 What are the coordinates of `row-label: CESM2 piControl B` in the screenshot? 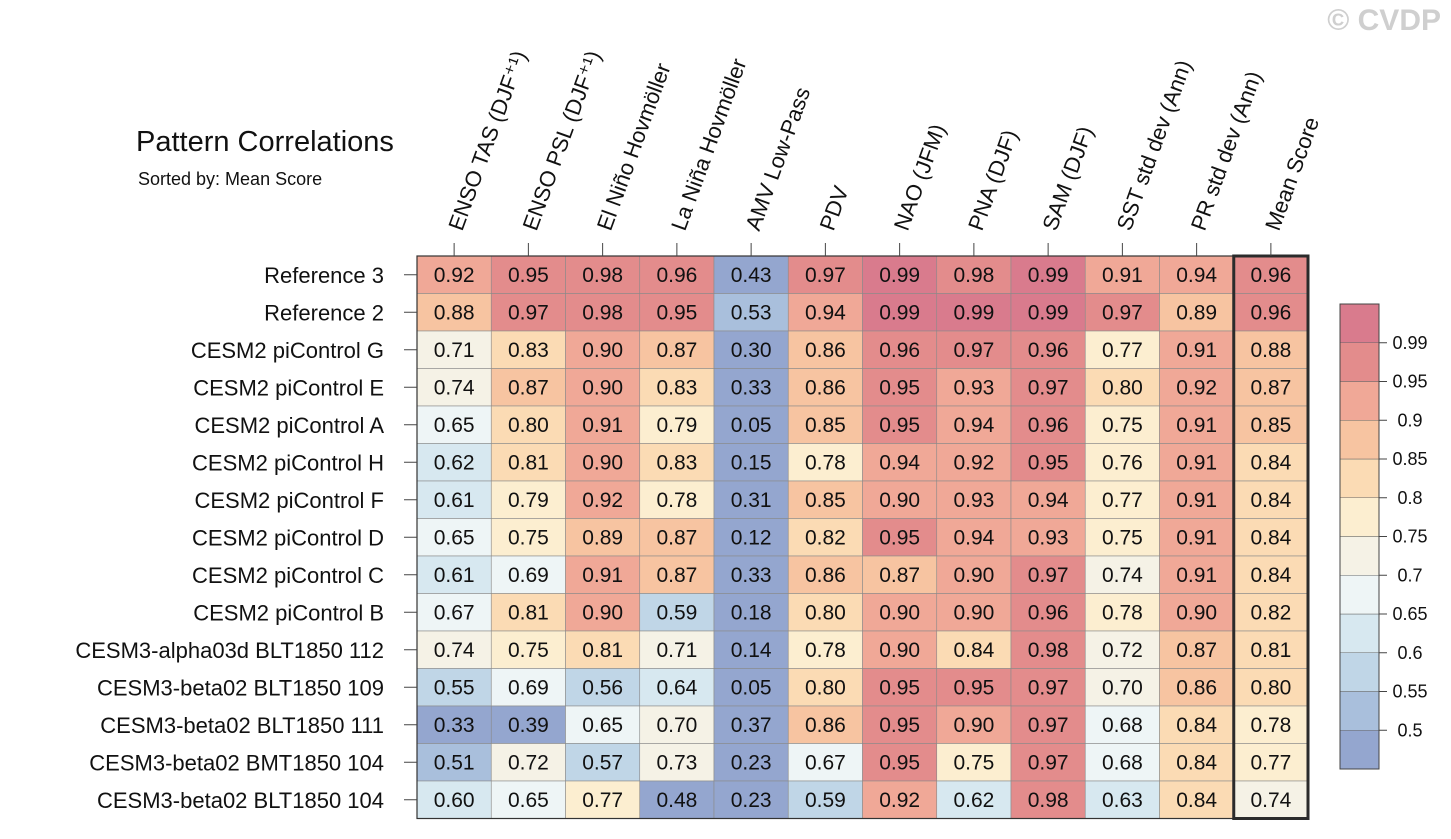 It's located at (288, 612).